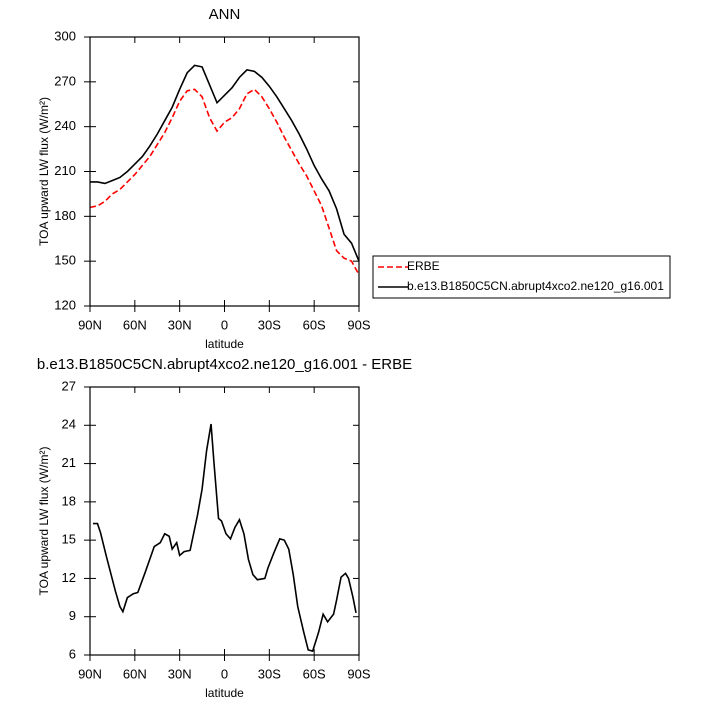  Describe the element at coordinates (69, 424) in the screenshot. I see `y-tick-label: 24` at that location.